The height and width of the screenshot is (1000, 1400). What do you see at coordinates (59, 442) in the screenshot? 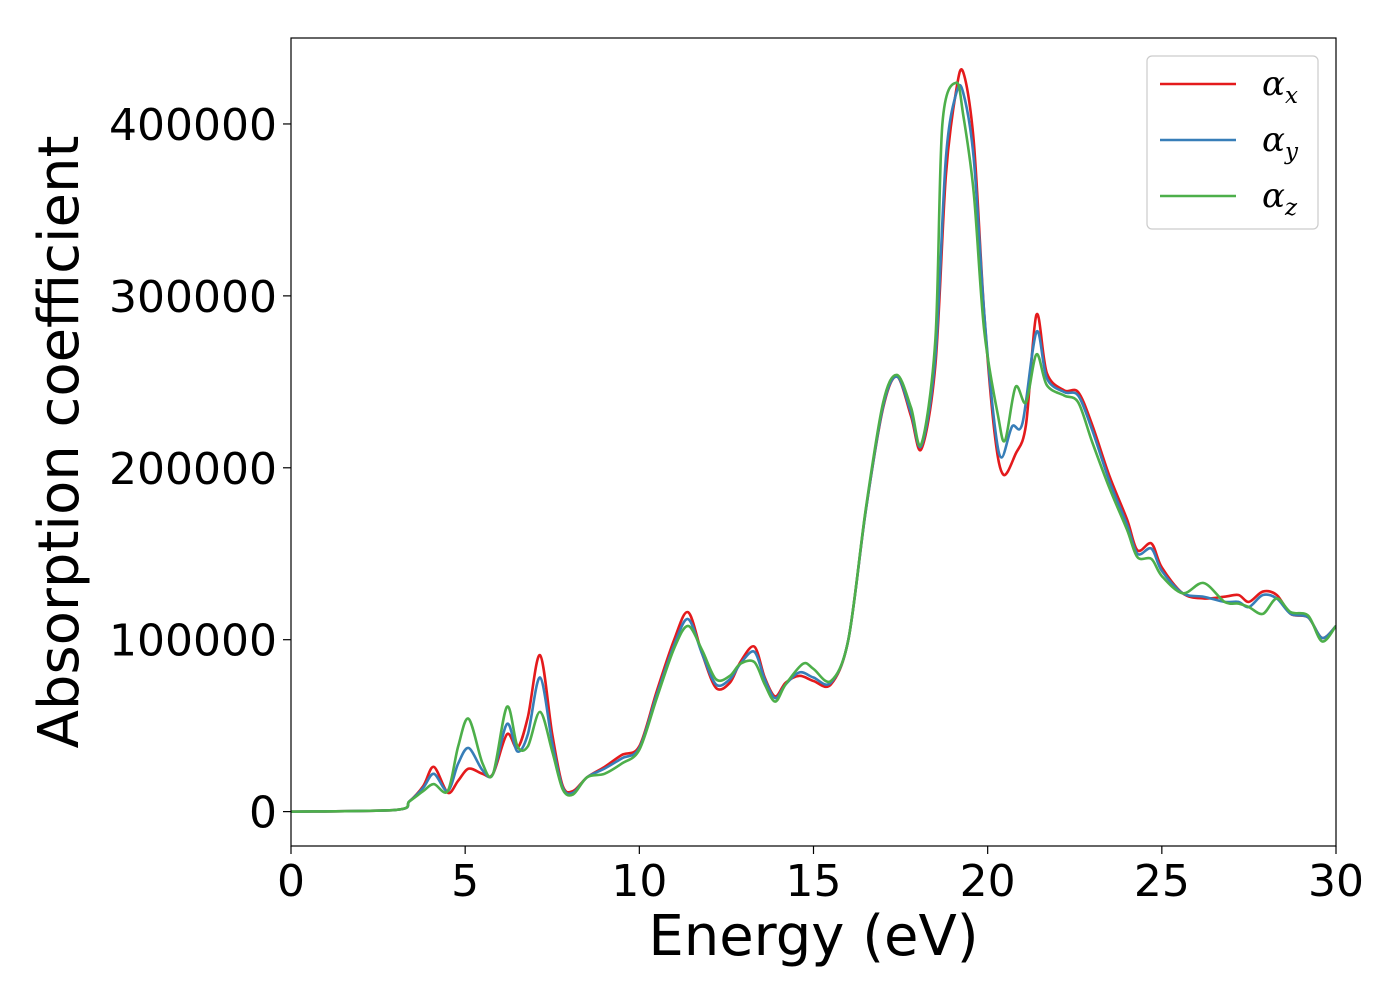
I see `y-axis-title: Absorption coefficient` at bounding box center [59, 442].